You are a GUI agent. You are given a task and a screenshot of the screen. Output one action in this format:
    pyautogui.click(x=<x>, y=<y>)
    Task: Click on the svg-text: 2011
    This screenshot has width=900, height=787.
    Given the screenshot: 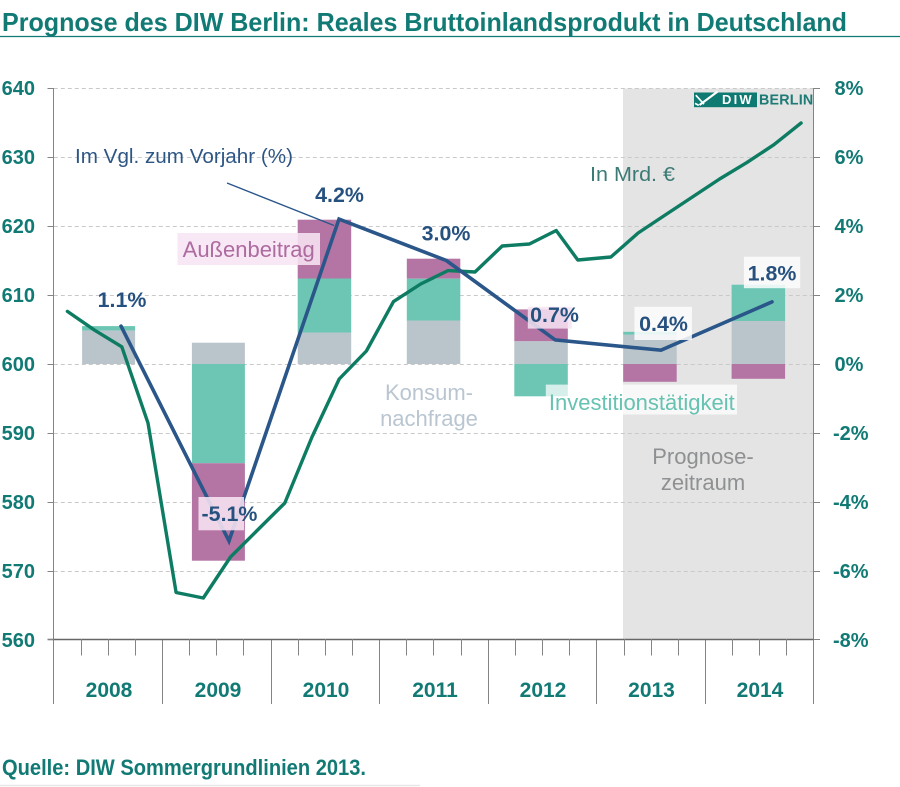 What is the action you would take?
    pyautogui.click(x=435, y=690)
    